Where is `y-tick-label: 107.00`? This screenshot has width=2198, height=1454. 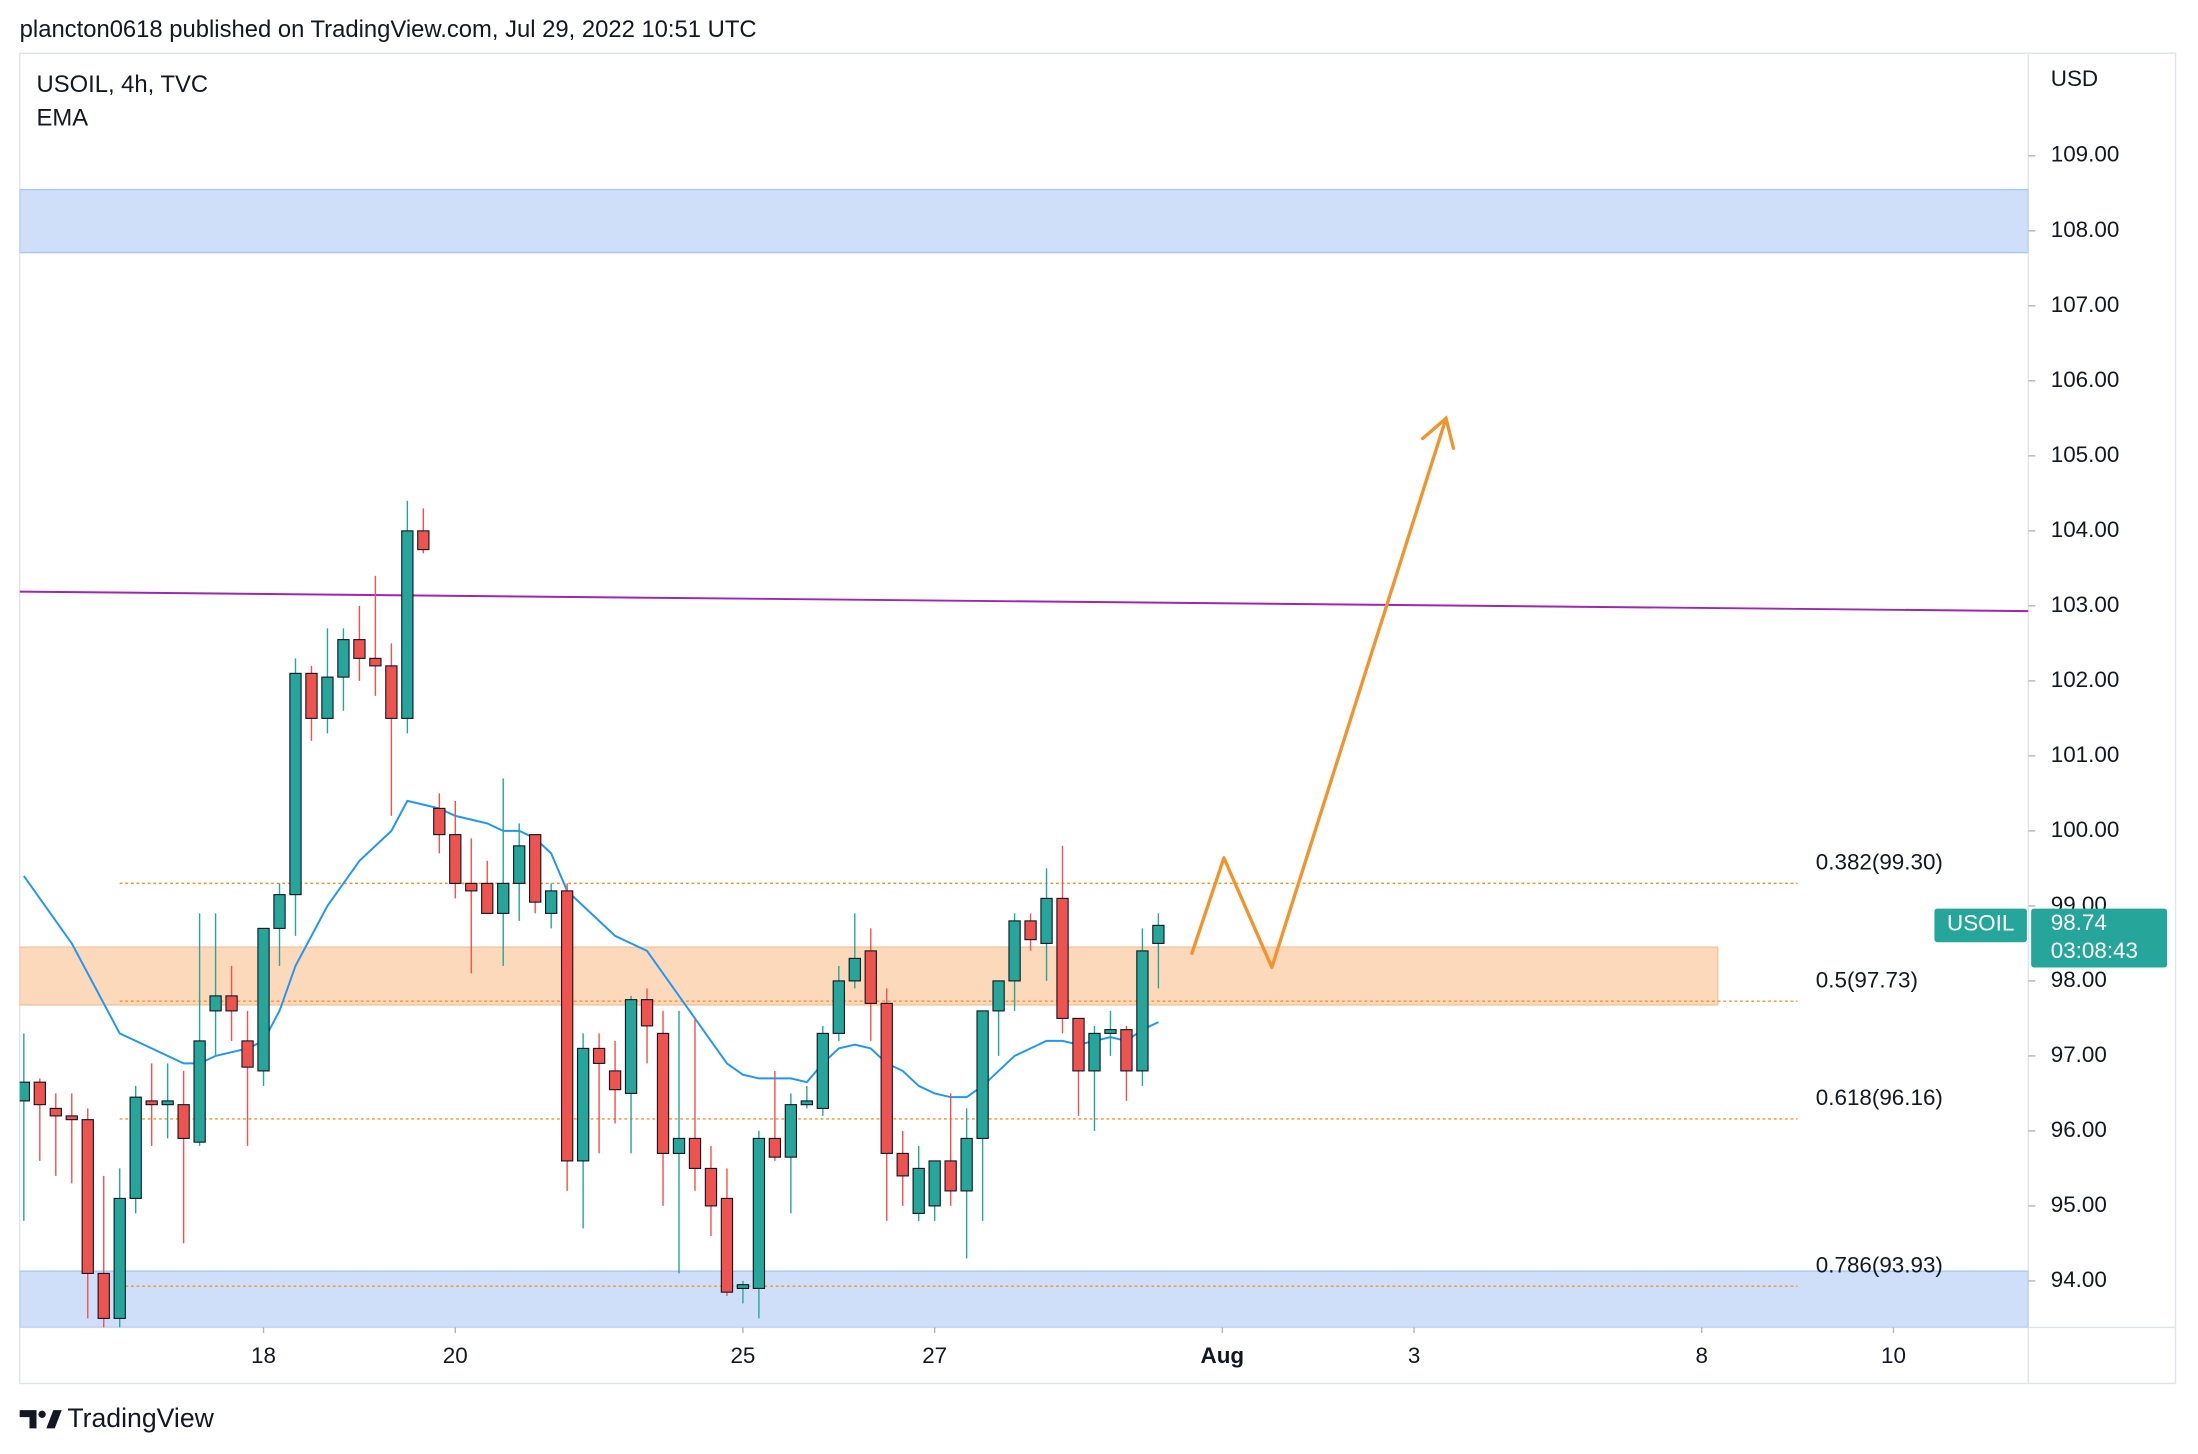
y-tick-label: 107.00 is located at coordinates (2085, 304).